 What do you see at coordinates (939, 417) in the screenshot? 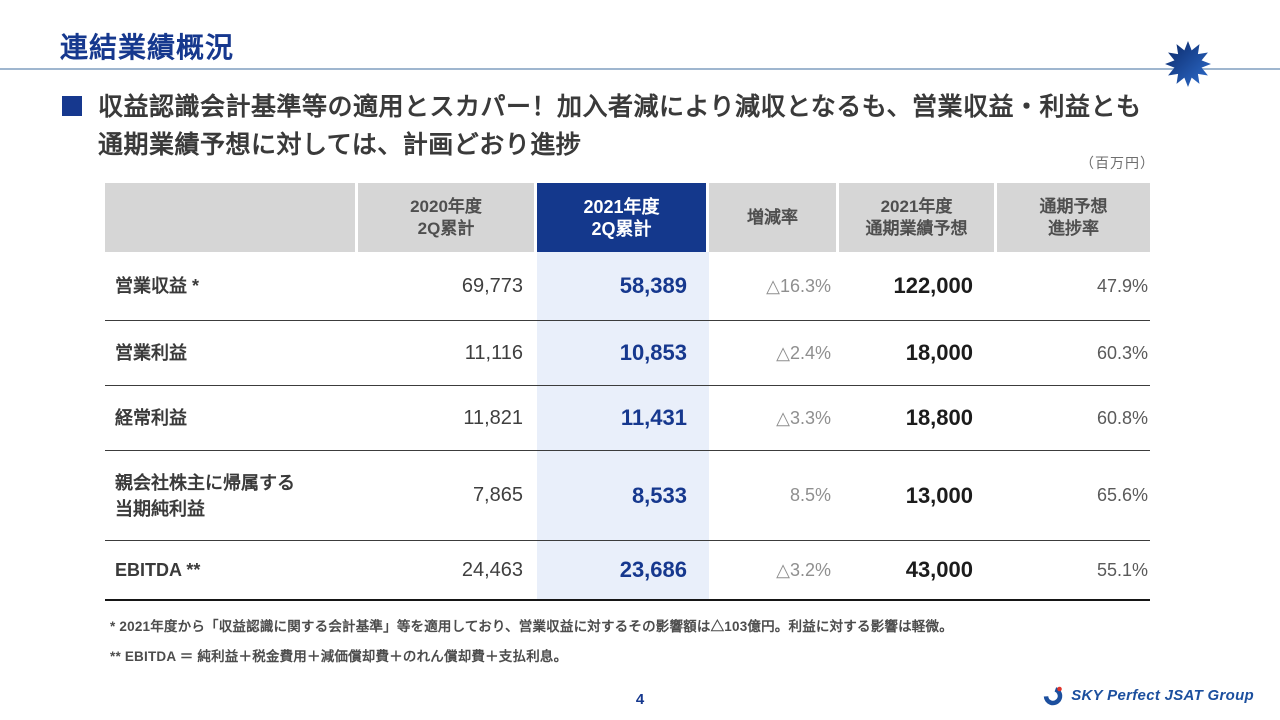
I see `forecast-value: 18,800` at bounding box center [939, 417].